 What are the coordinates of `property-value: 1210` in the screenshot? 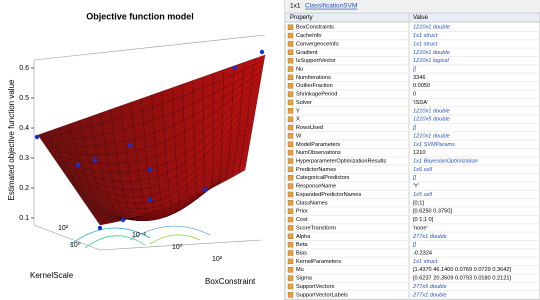 It's located at (419, 153).